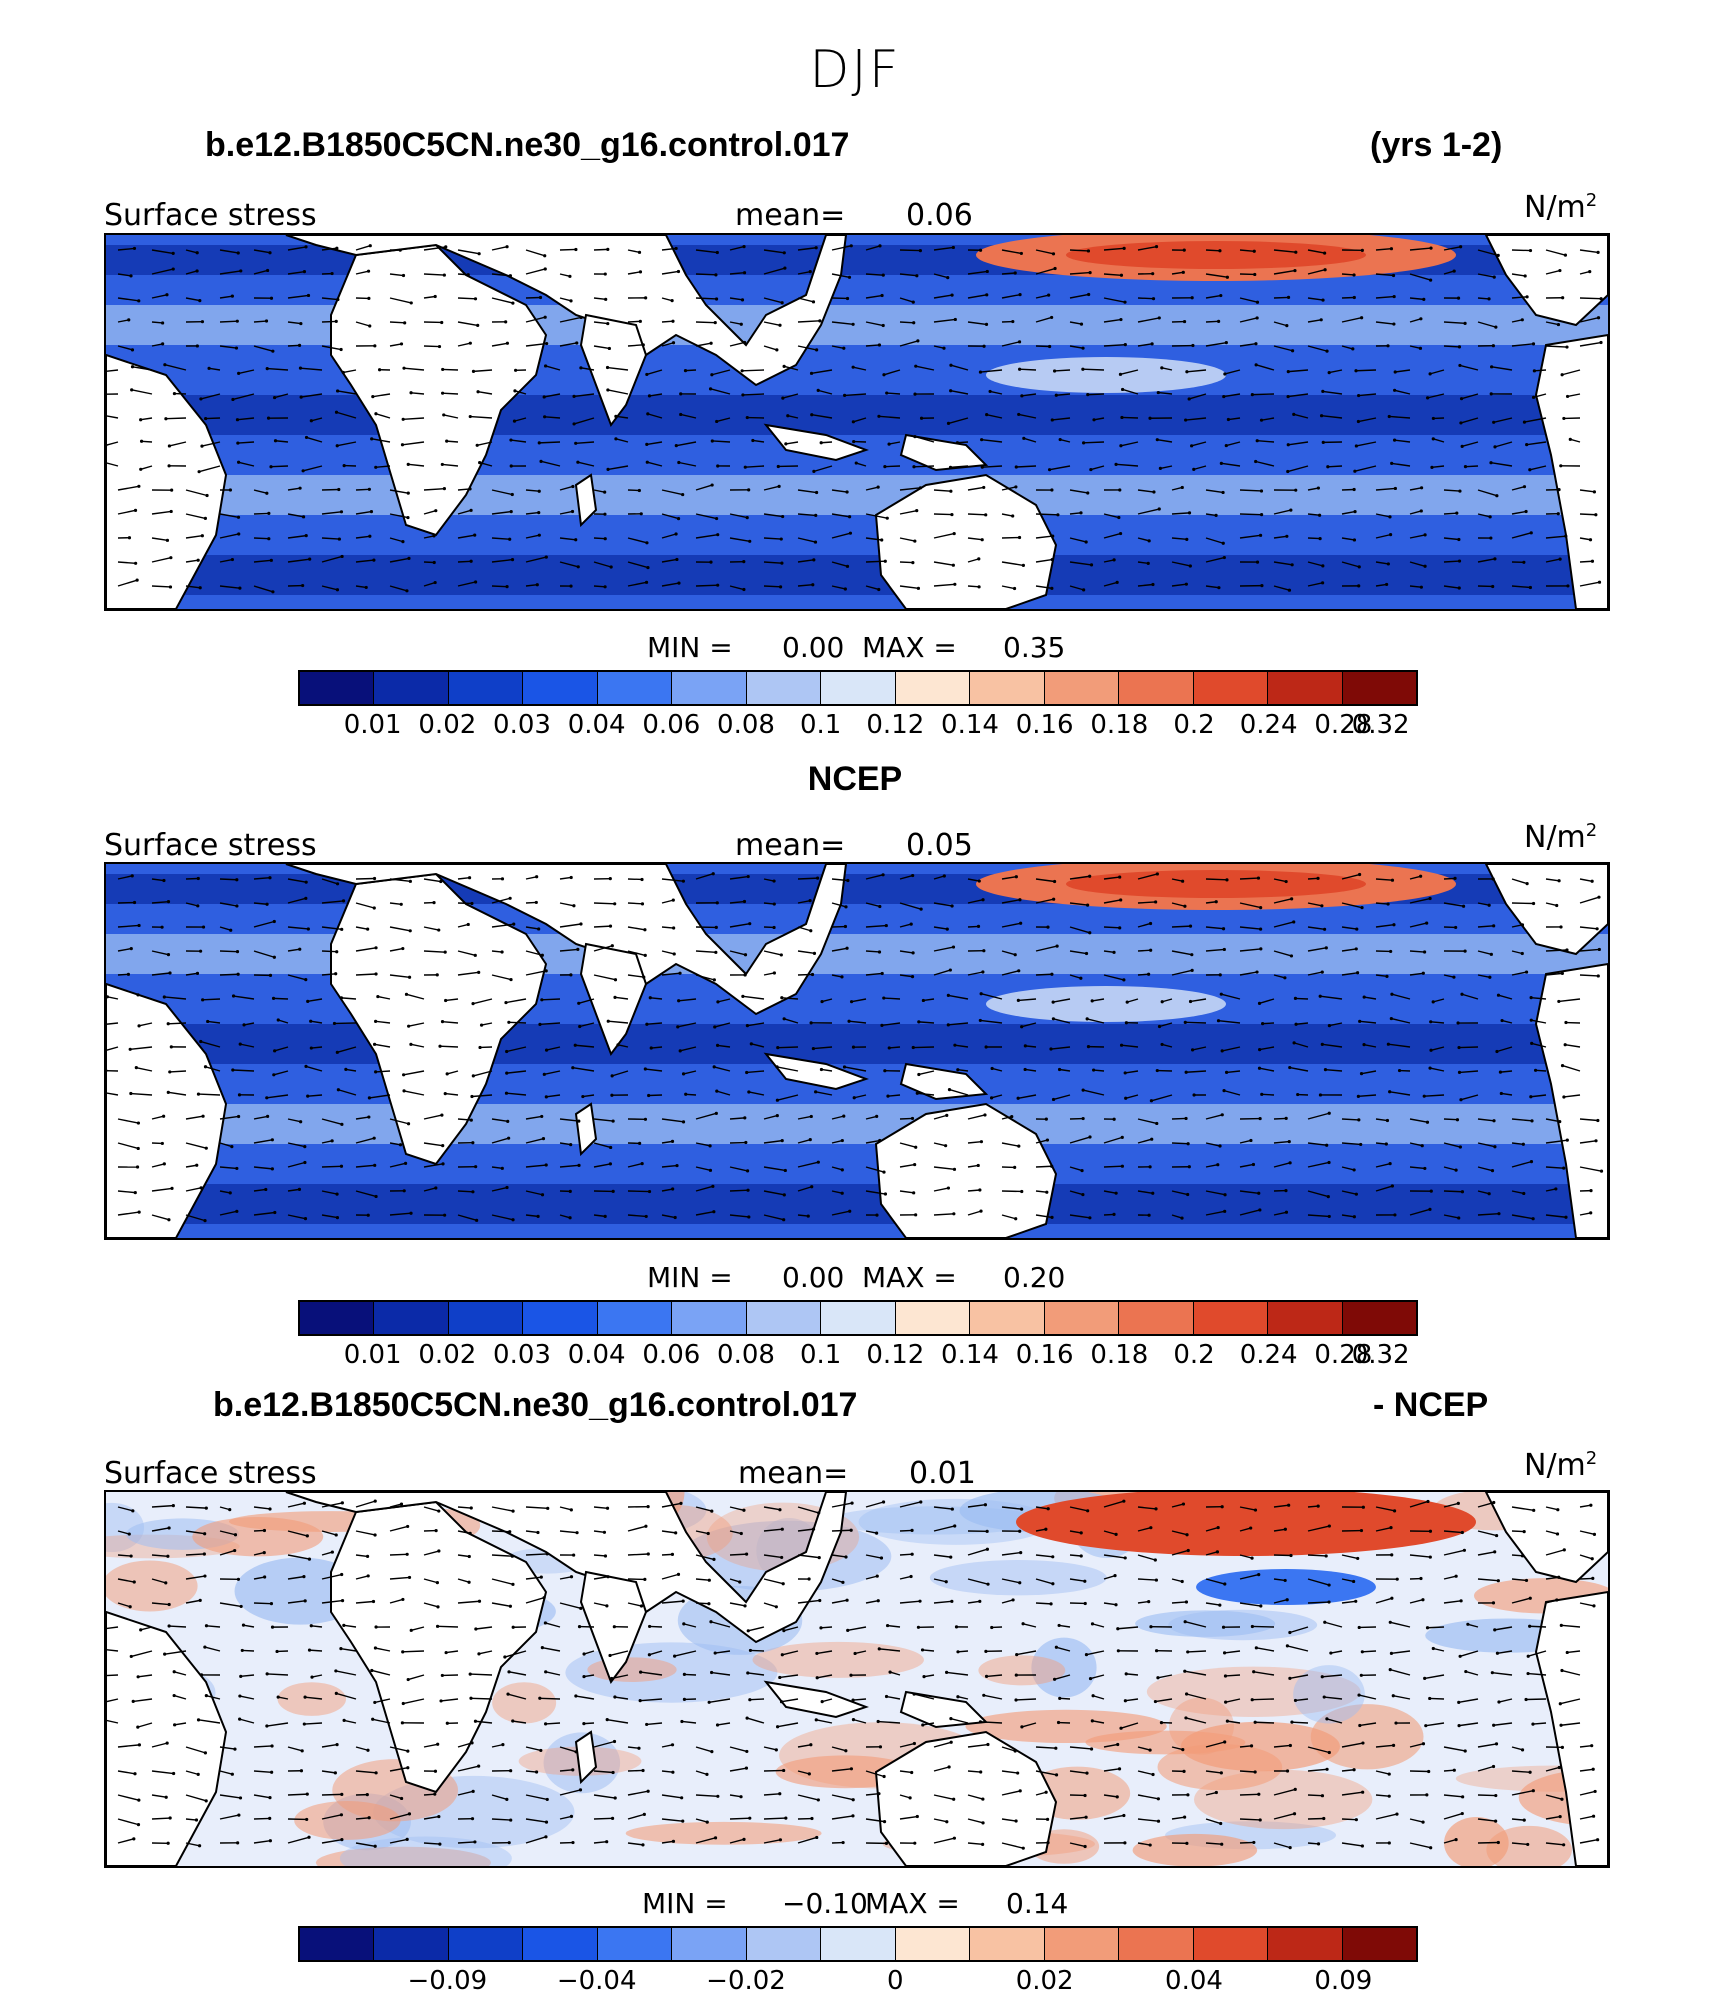  What do you see at coordinates (857, 415) in the screenshot?
I see `stress-band` at bounding box center [857, 415].